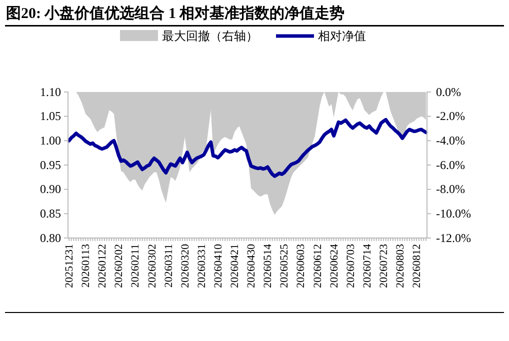 The image size is (509, 341). What do you see at coordinates (318, 266) in the screenshot?
I see `x-tick-label: 20260612` at bounding box center [318, 266].